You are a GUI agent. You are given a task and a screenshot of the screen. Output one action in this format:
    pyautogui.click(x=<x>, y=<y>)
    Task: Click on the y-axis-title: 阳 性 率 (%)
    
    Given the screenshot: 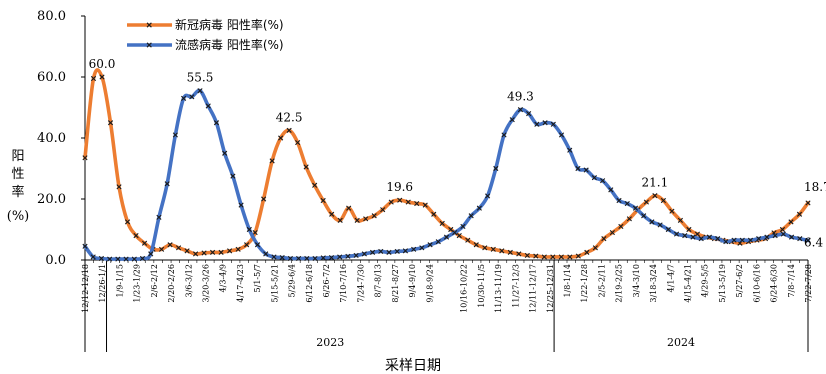 What is the action you would take?
    pyautogui.click(x=18, y=186)
    